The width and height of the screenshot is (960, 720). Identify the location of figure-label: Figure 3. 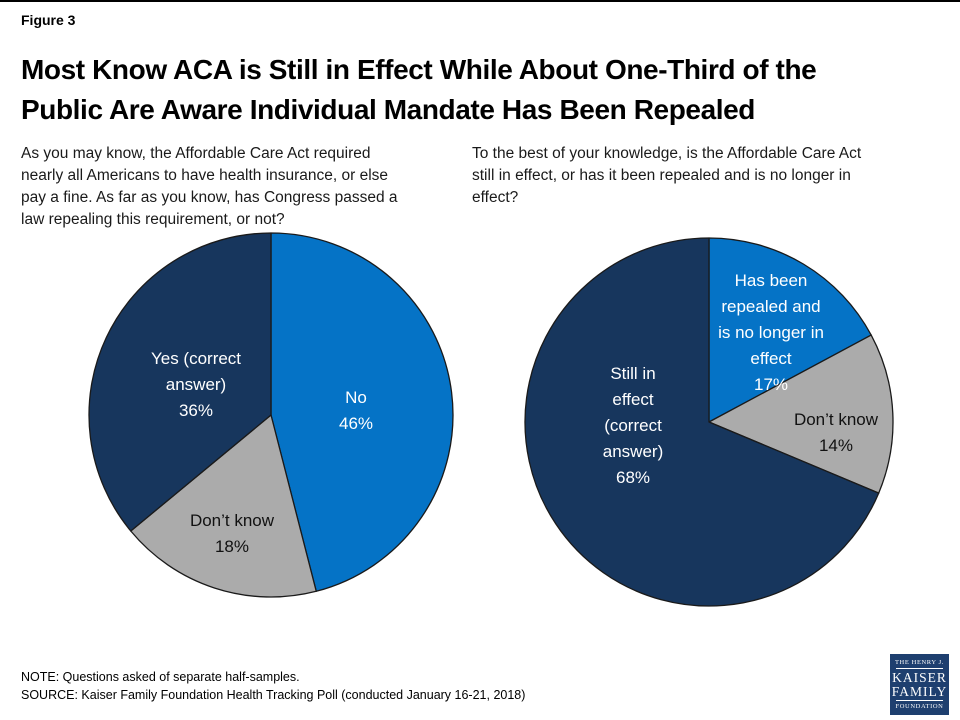
(48, 20).